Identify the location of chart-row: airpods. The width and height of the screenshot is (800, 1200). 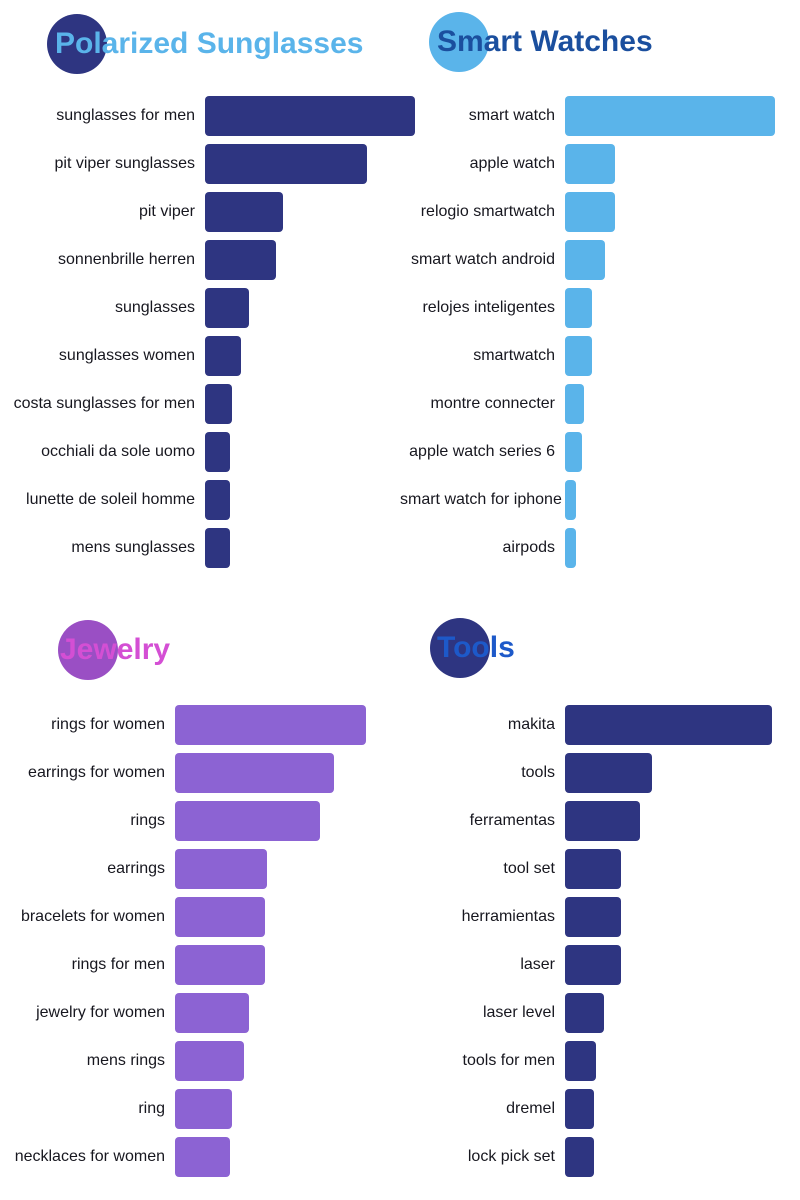
(600, 548).